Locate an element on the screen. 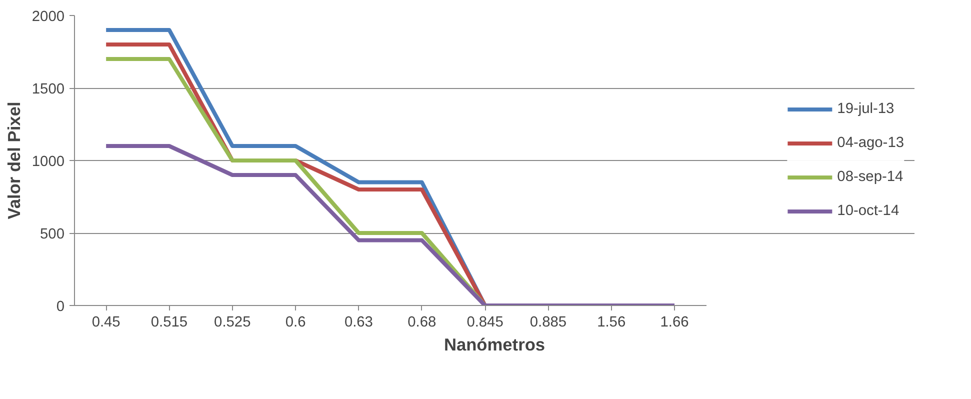 The width and height of the screenshot is (971, 399). x-tick-label: 0.6 is located at coordinates (295, 322).